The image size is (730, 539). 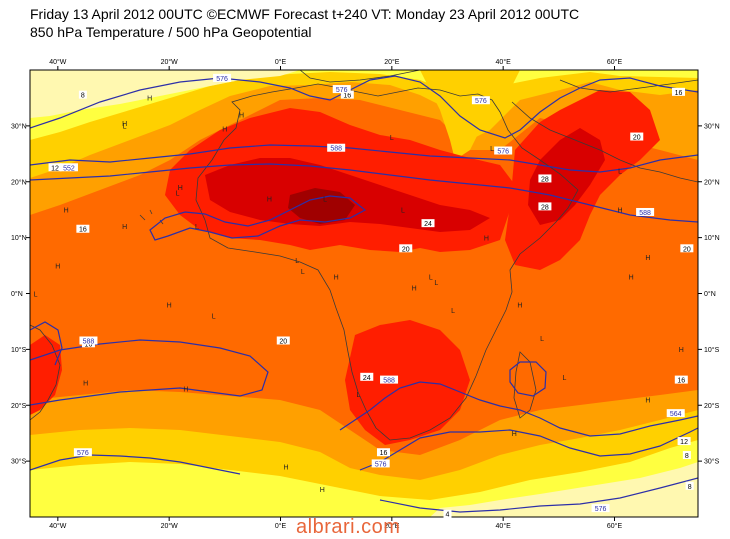 I want to click on temperature-label: 28, so click(x=545, y=178).